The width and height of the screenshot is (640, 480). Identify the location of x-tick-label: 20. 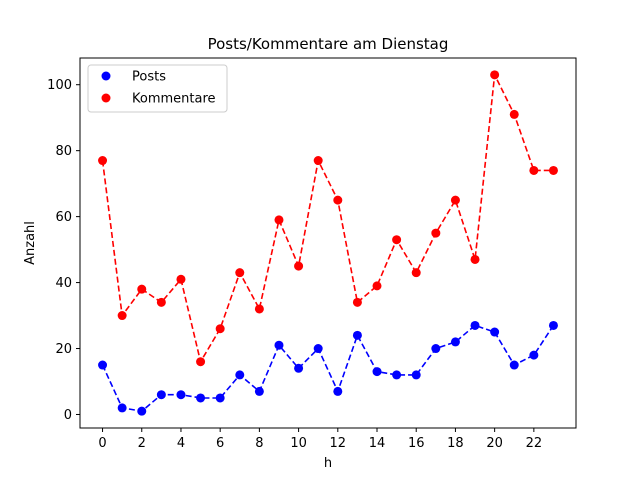
(494, 443).